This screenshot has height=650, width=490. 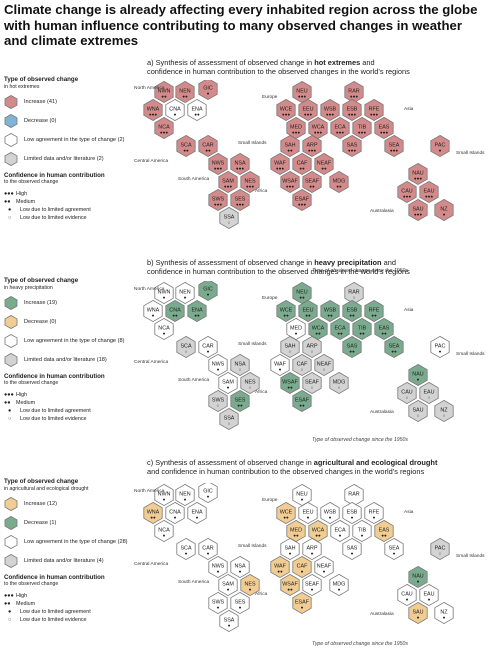 I want to click on hex-rfe: RFE●, so click(x=374, y=513).